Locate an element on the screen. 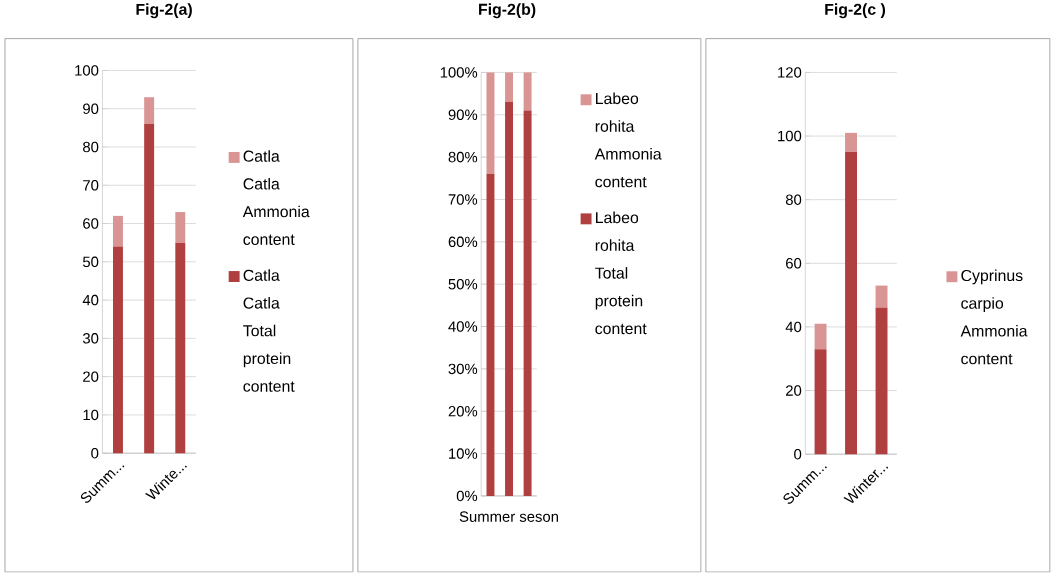  y-tick-label: 50% is located at coordinates (463, 284).